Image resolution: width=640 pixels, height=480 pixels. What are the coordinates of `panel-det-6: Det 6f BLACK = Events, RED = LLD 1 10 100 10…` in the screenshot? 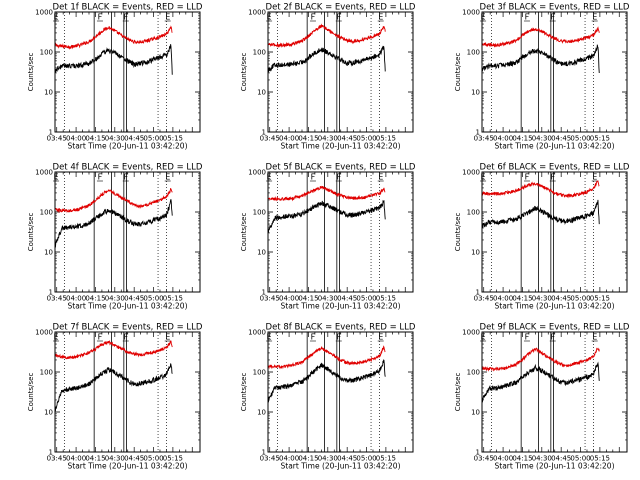 It's located at (542, 237).